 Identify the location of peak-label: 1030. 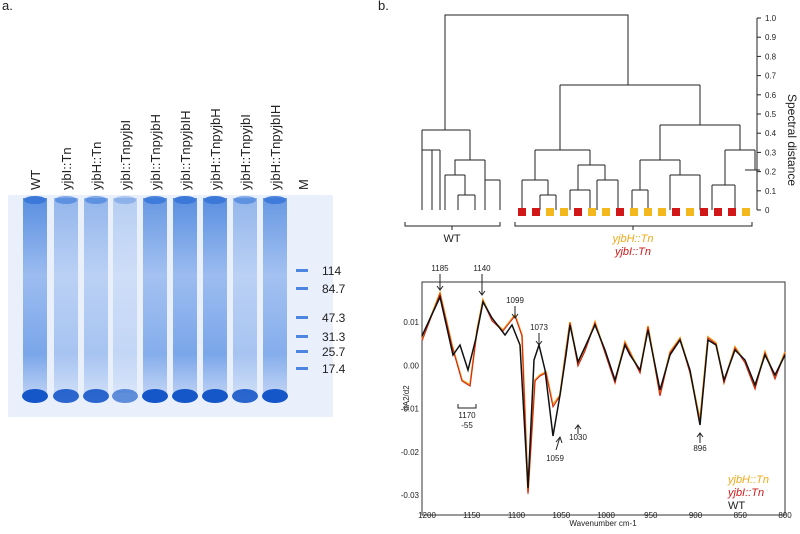
(578, 437).